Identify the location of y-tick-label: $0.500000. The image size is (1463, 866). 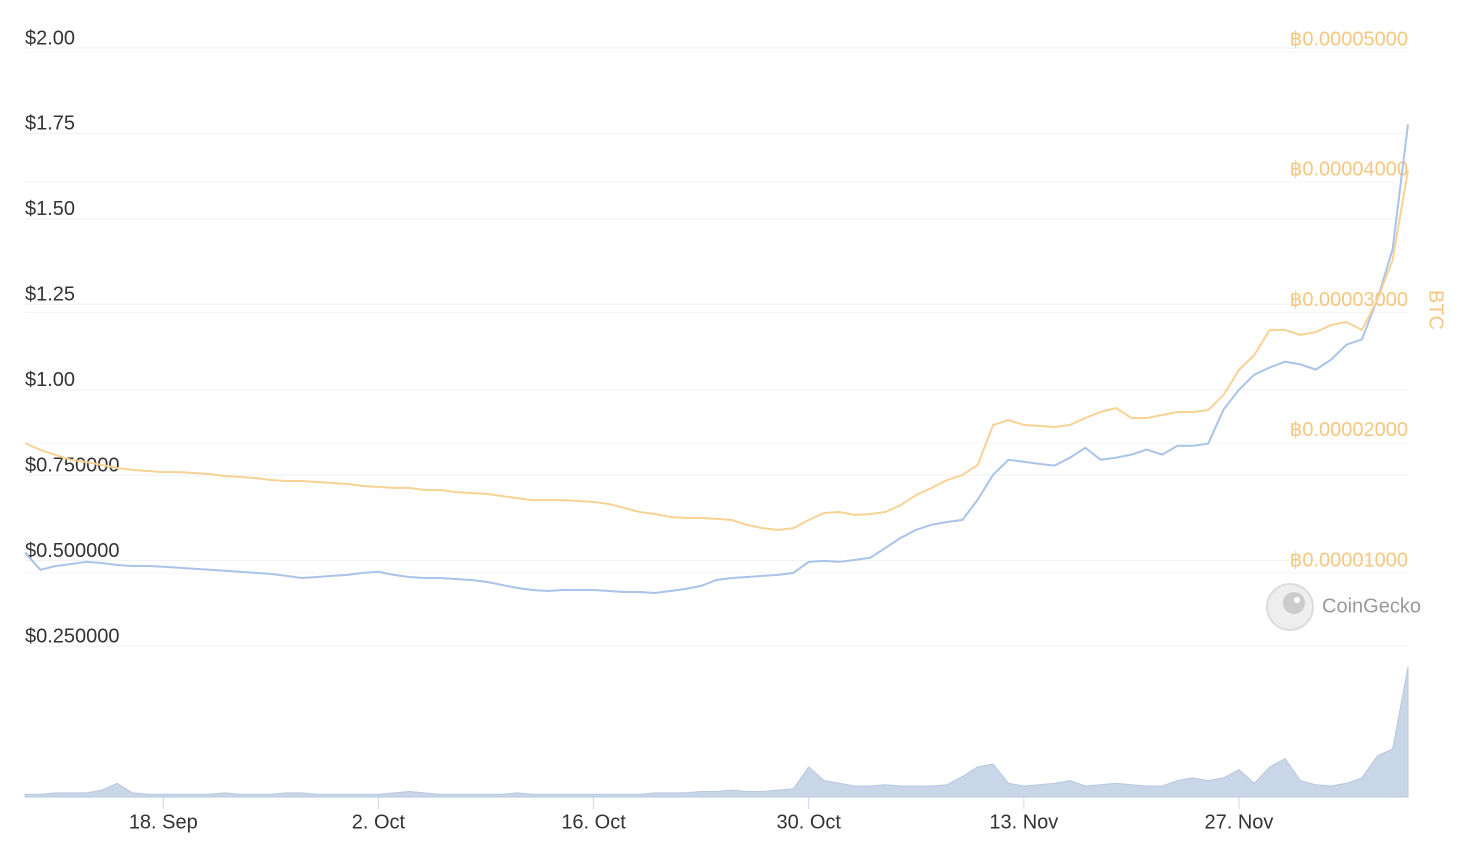
(72, 551).